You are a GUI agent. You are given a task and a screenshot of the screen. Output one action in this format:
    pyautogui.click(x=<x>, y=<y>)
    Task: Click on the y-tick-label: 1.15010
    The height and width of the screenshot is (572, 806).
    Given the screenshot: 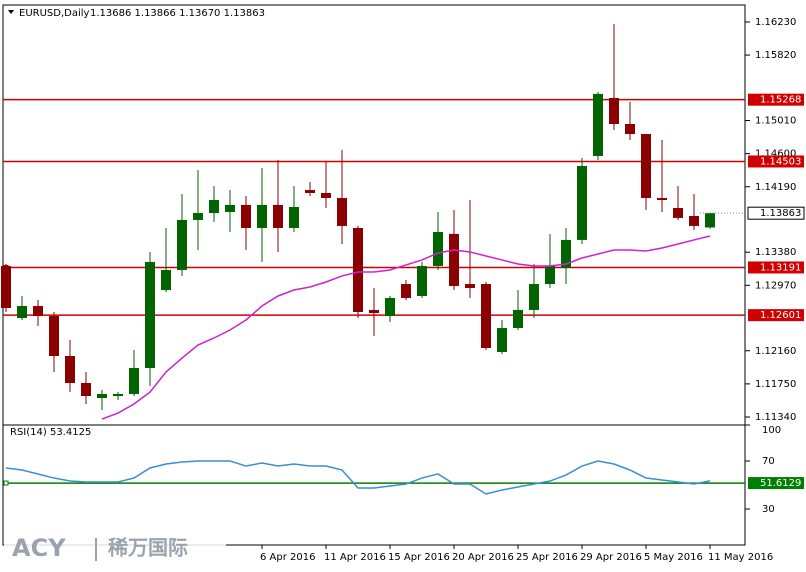 What is the action you would take?
    pyautogui.click(x=775, y=121)
    